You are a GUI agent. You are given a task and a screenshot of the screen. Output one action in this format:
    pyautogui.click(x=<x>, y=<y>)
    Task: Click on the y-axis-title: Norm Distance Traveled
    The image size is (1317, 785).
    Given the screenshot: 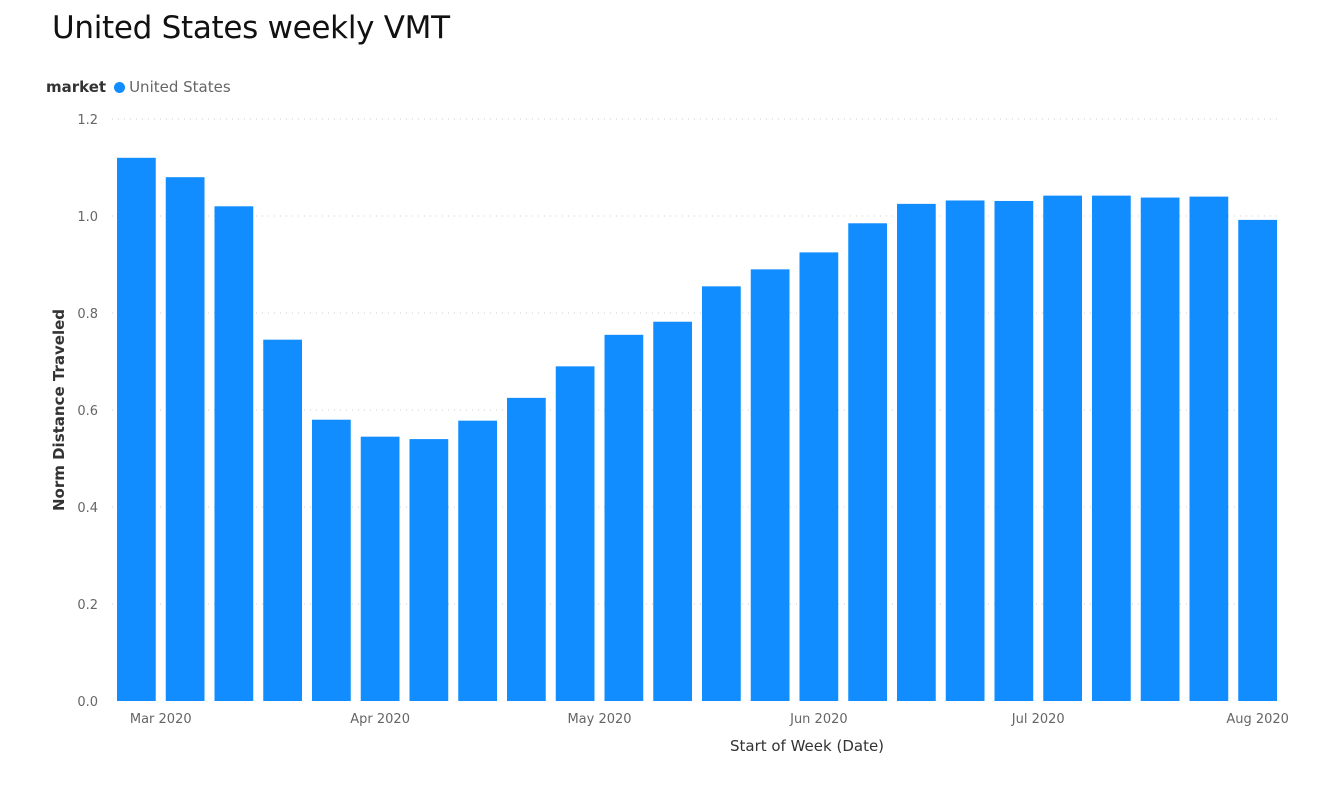 What is the action you would take?
    pyautogui.click(x=59, y=410)
    